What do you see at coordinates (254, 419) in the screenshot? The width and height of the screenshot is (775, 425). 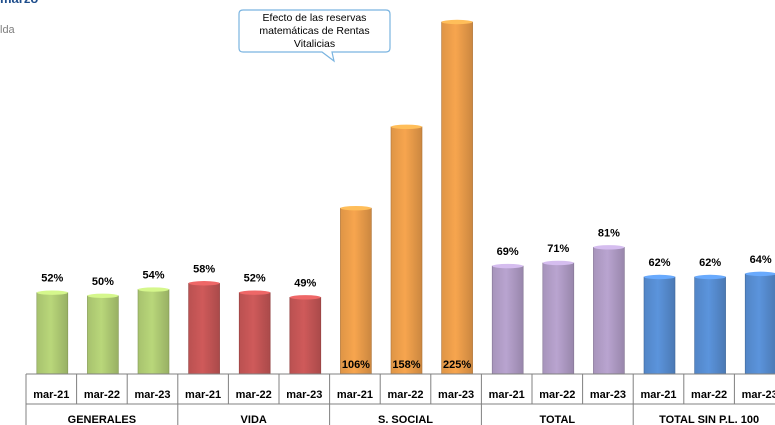 I see `group-label: VIDA` at bounding box center [254, 419].